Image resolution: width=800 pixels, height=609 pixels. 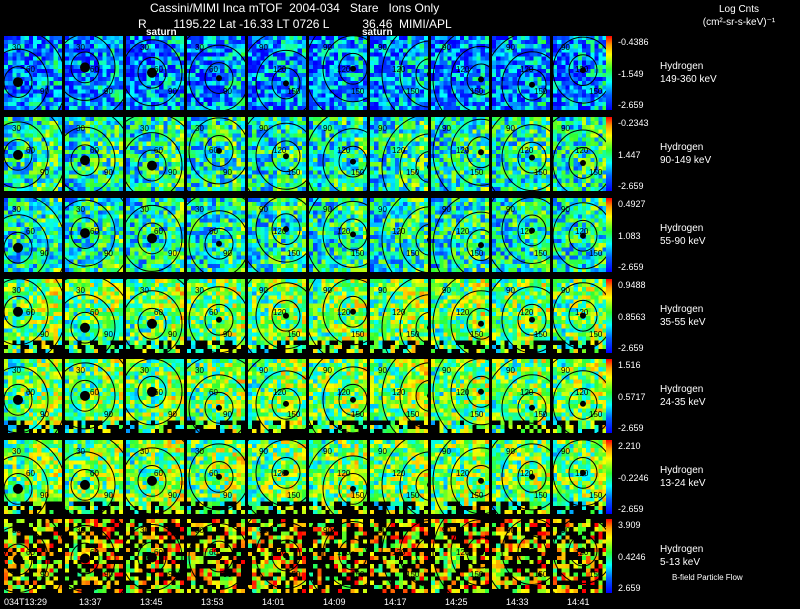 I want to click on image-tile-r3-c7: 90 120 150, so click(x=460, y=316).